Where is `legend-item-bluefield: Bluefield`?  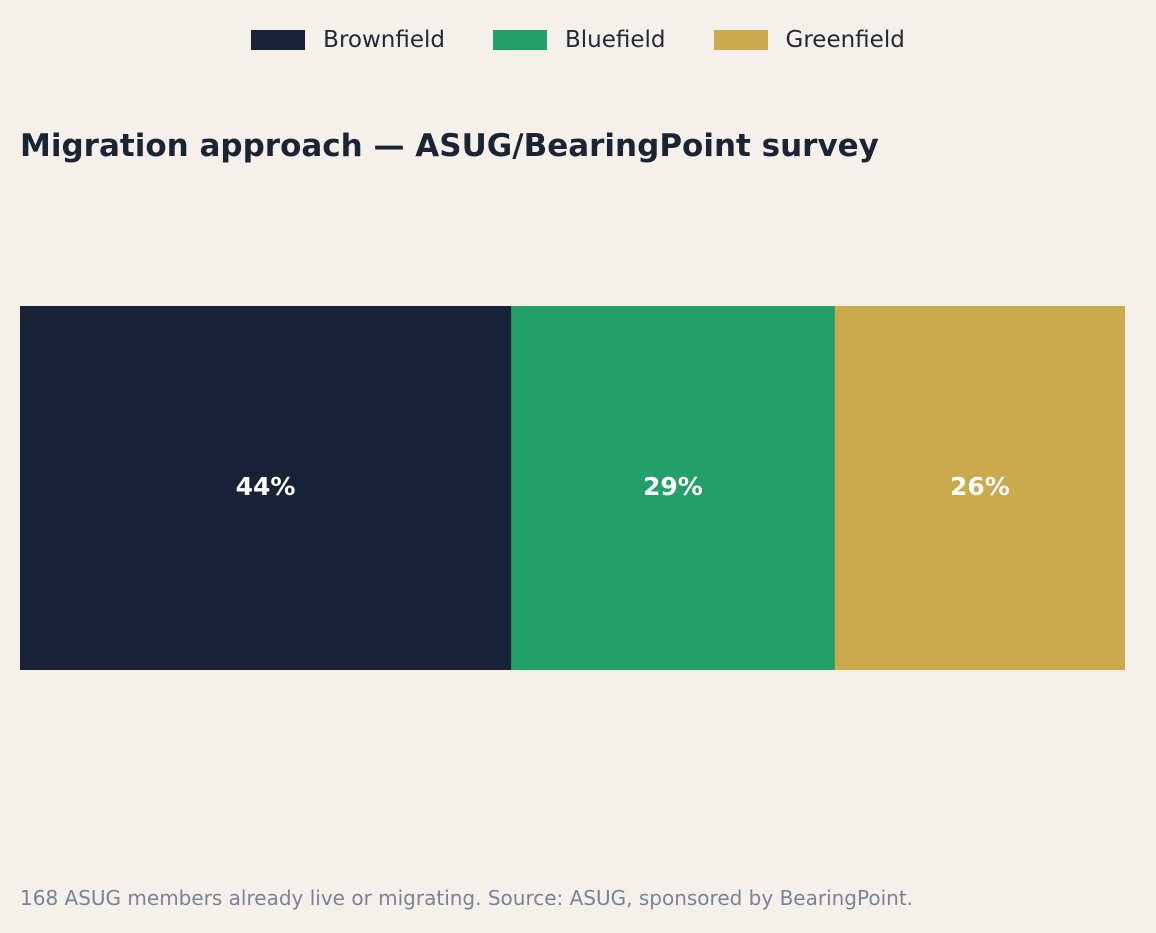
legend-item-bluefield: Bluefield is located at coordinates (579, 40).